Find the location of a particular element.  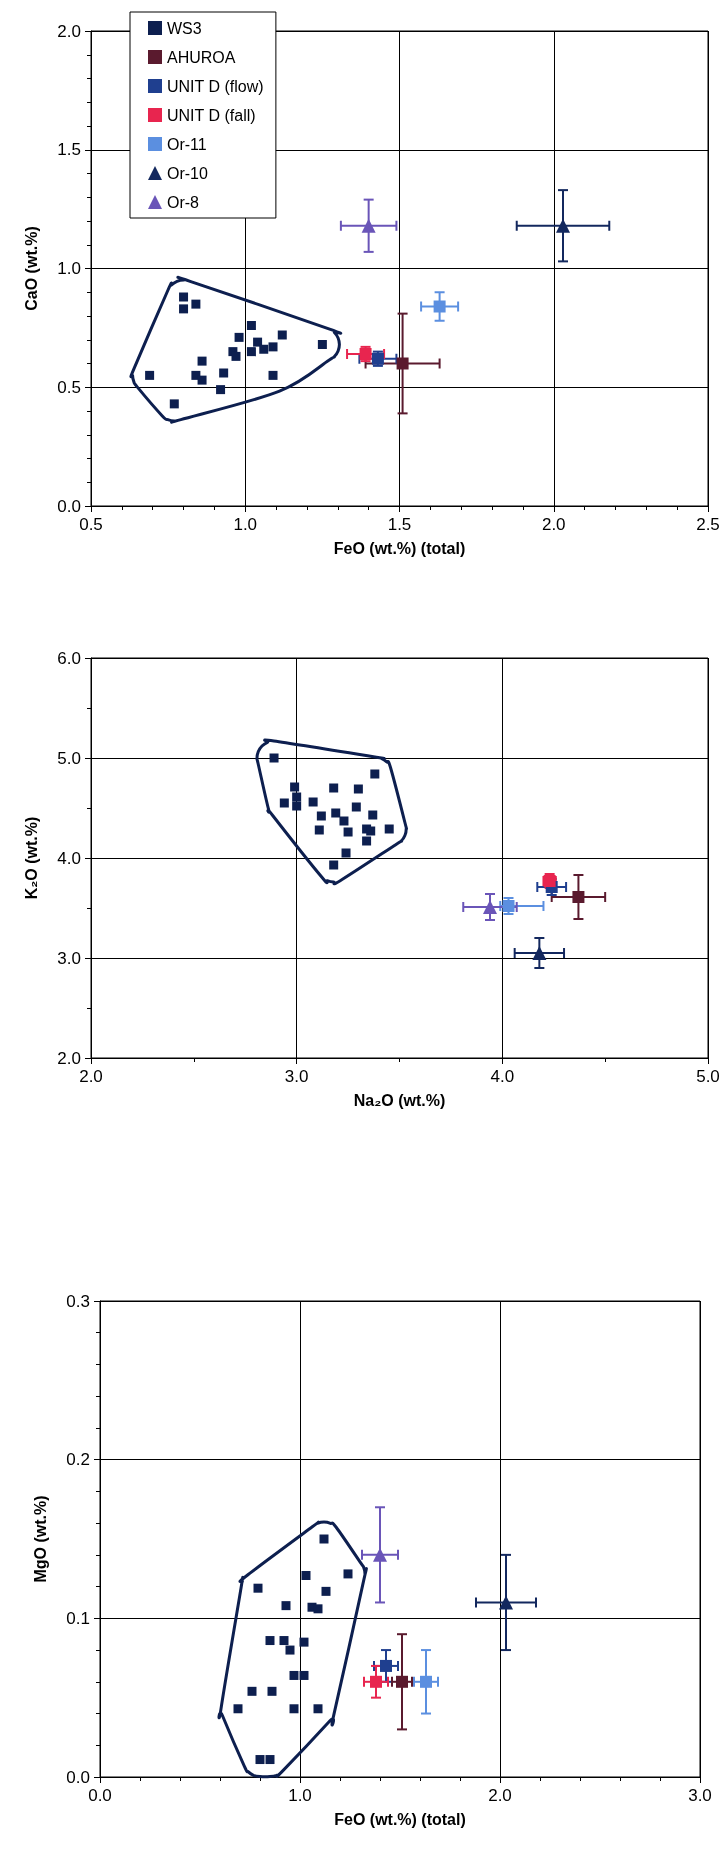

y-axis-title: K₂O (wt.%) is located at coordinates (31, 858).